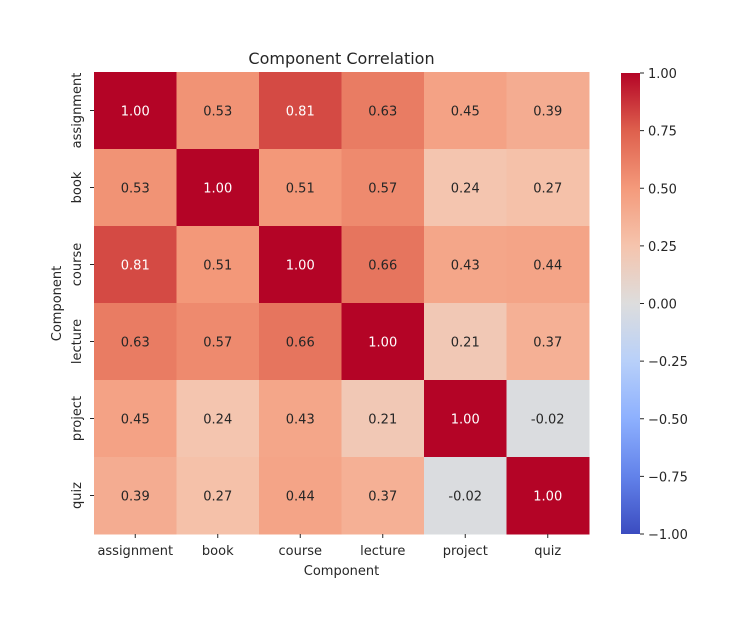  Describe the element at coordinates (662, 189) in the screenshot. I see `colorbar-tick-label: 0.50` at that location.